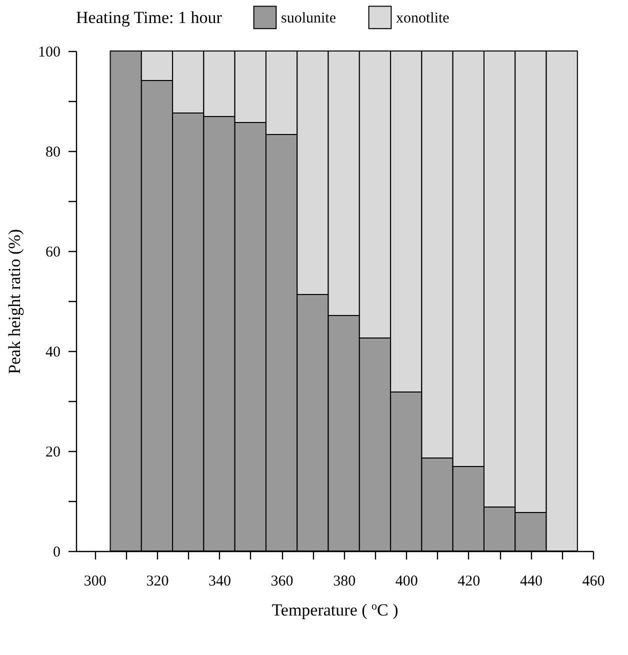  I want to click on legend-label: xonotlite, so click(423, 18).